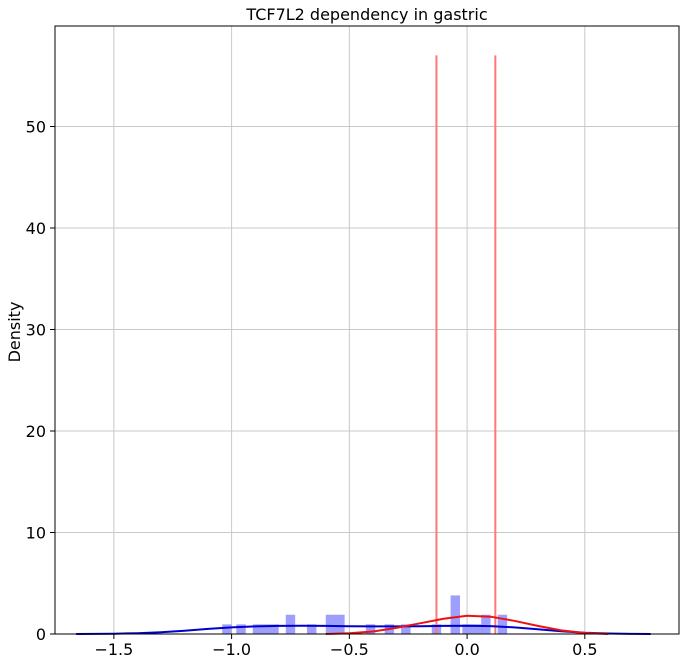 The width and height of the screenshot is (686, 665). I want to click on y-axis-ticks: 0 10 20 30 40 50, so click(40, 380).